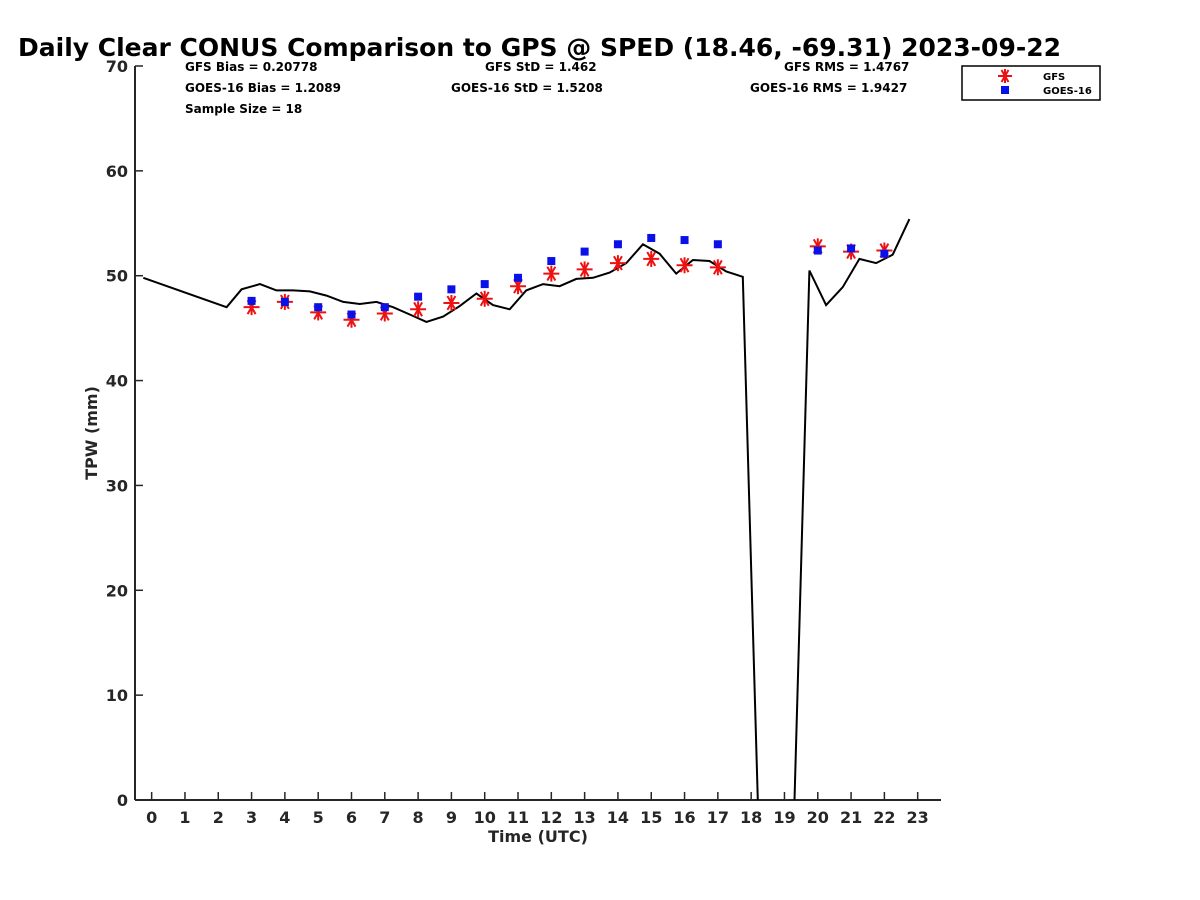 The image size is (1200, 900). What do you see at coordinates (651, 817) in the screenshot?
I see `x-tick-label: 15` at bounding box center [651, 817].